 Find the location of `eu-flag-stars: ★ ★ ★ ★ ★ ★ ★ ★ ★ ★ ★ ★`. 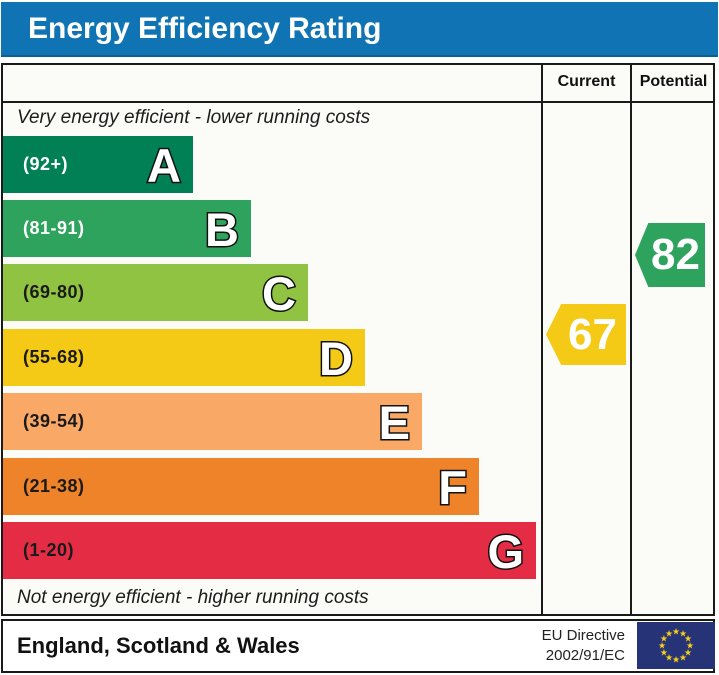

eu-flag-stars: ★ ★ ★ ★ ★ ★ ★ ★ ★ ★ ★ ★ is located at coordinates (676, 647).